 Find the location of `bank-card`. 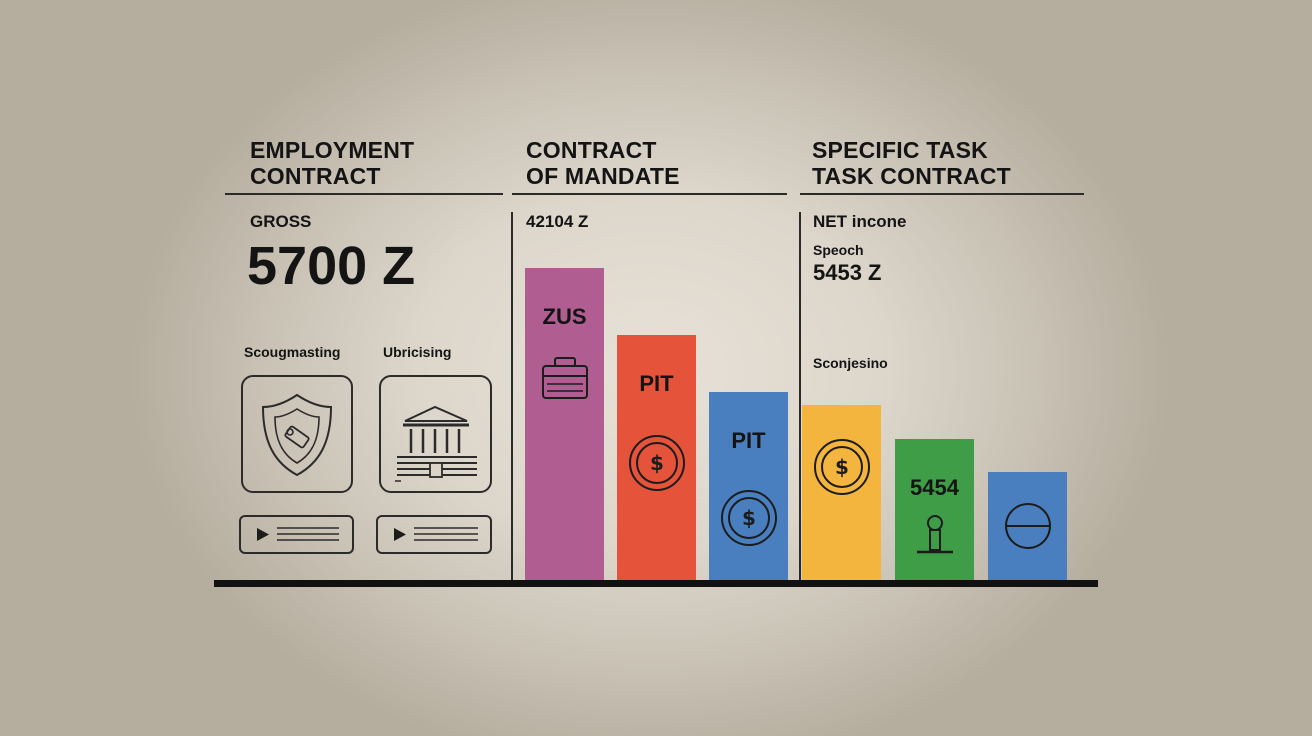

bank-card is located at coordinates (435, 434).